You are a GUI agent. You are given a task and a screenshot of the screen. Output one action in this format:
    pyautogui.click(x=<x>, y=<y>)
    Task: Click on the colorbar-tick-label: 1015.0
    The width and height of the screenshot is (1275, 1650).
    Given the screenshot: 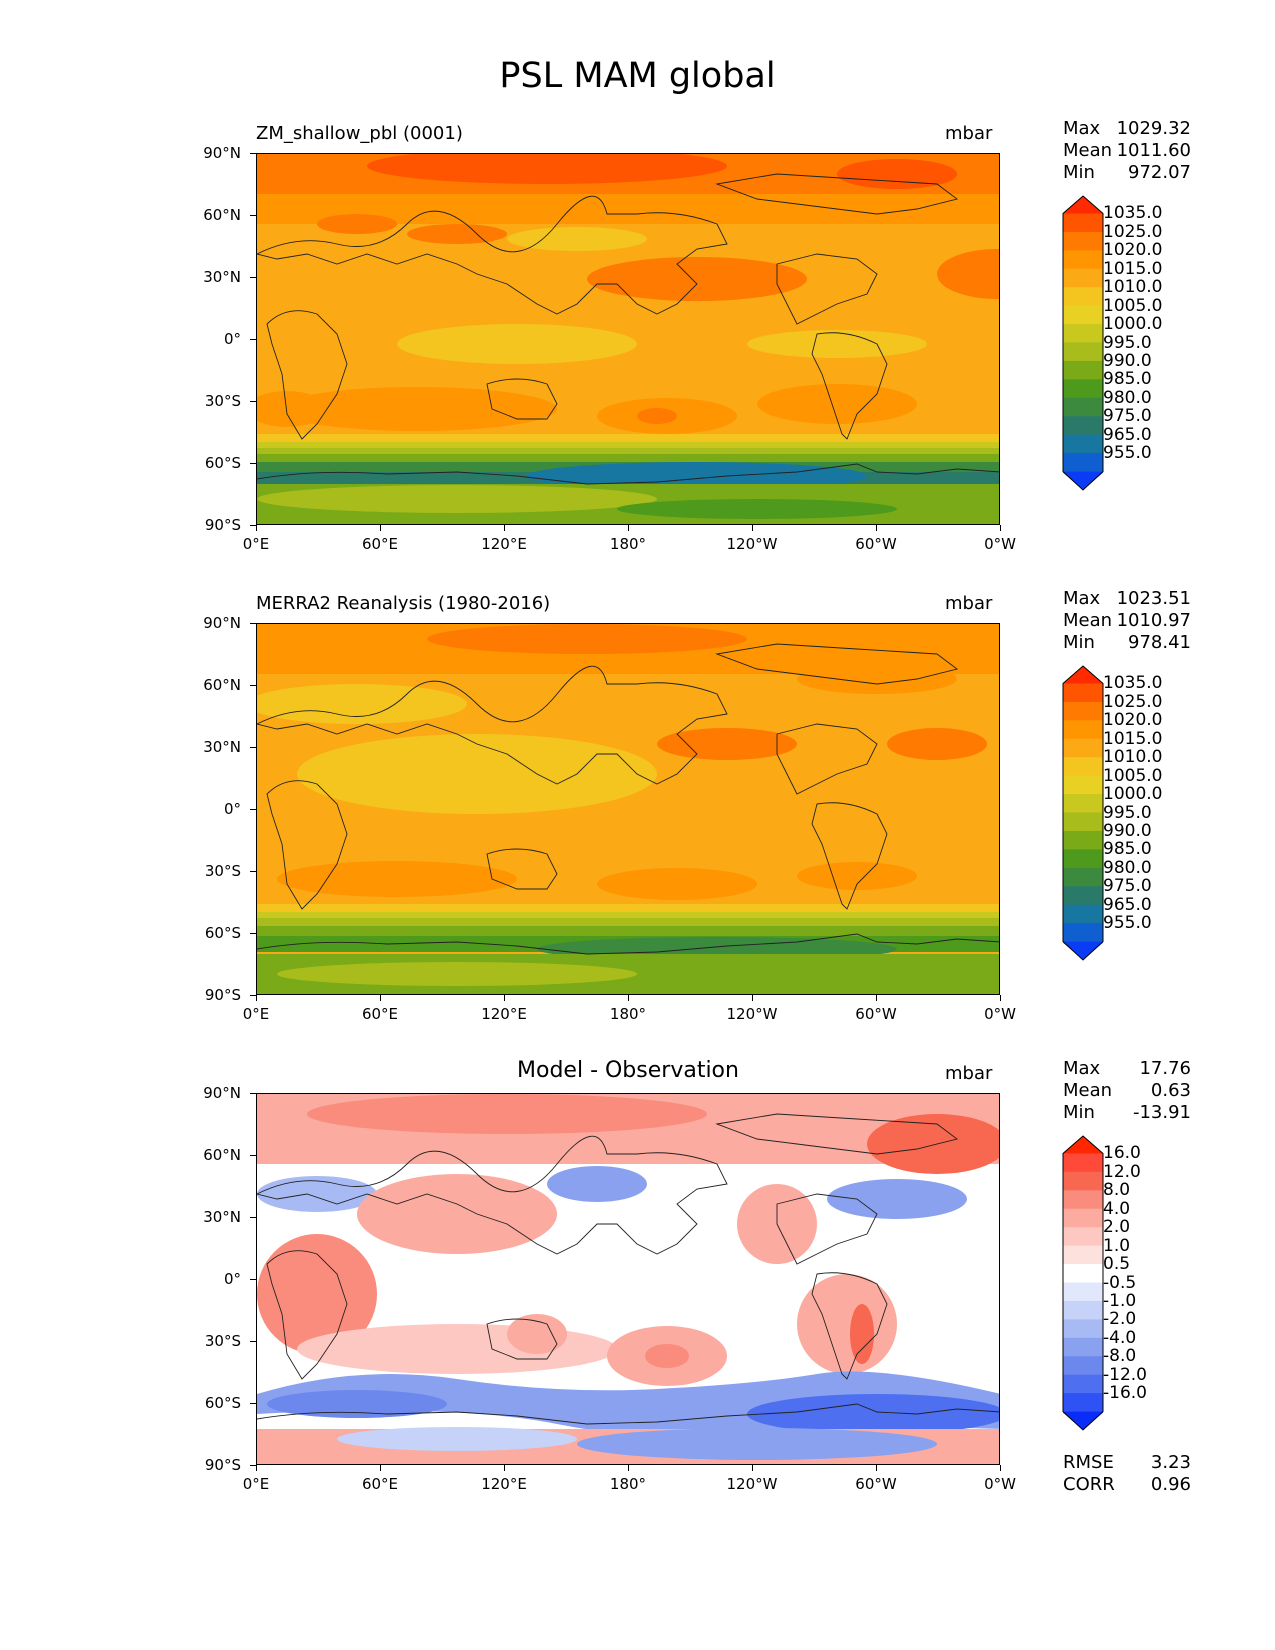 What is the action you would take?
    pyautogui.click(x=1133, y=738)
    